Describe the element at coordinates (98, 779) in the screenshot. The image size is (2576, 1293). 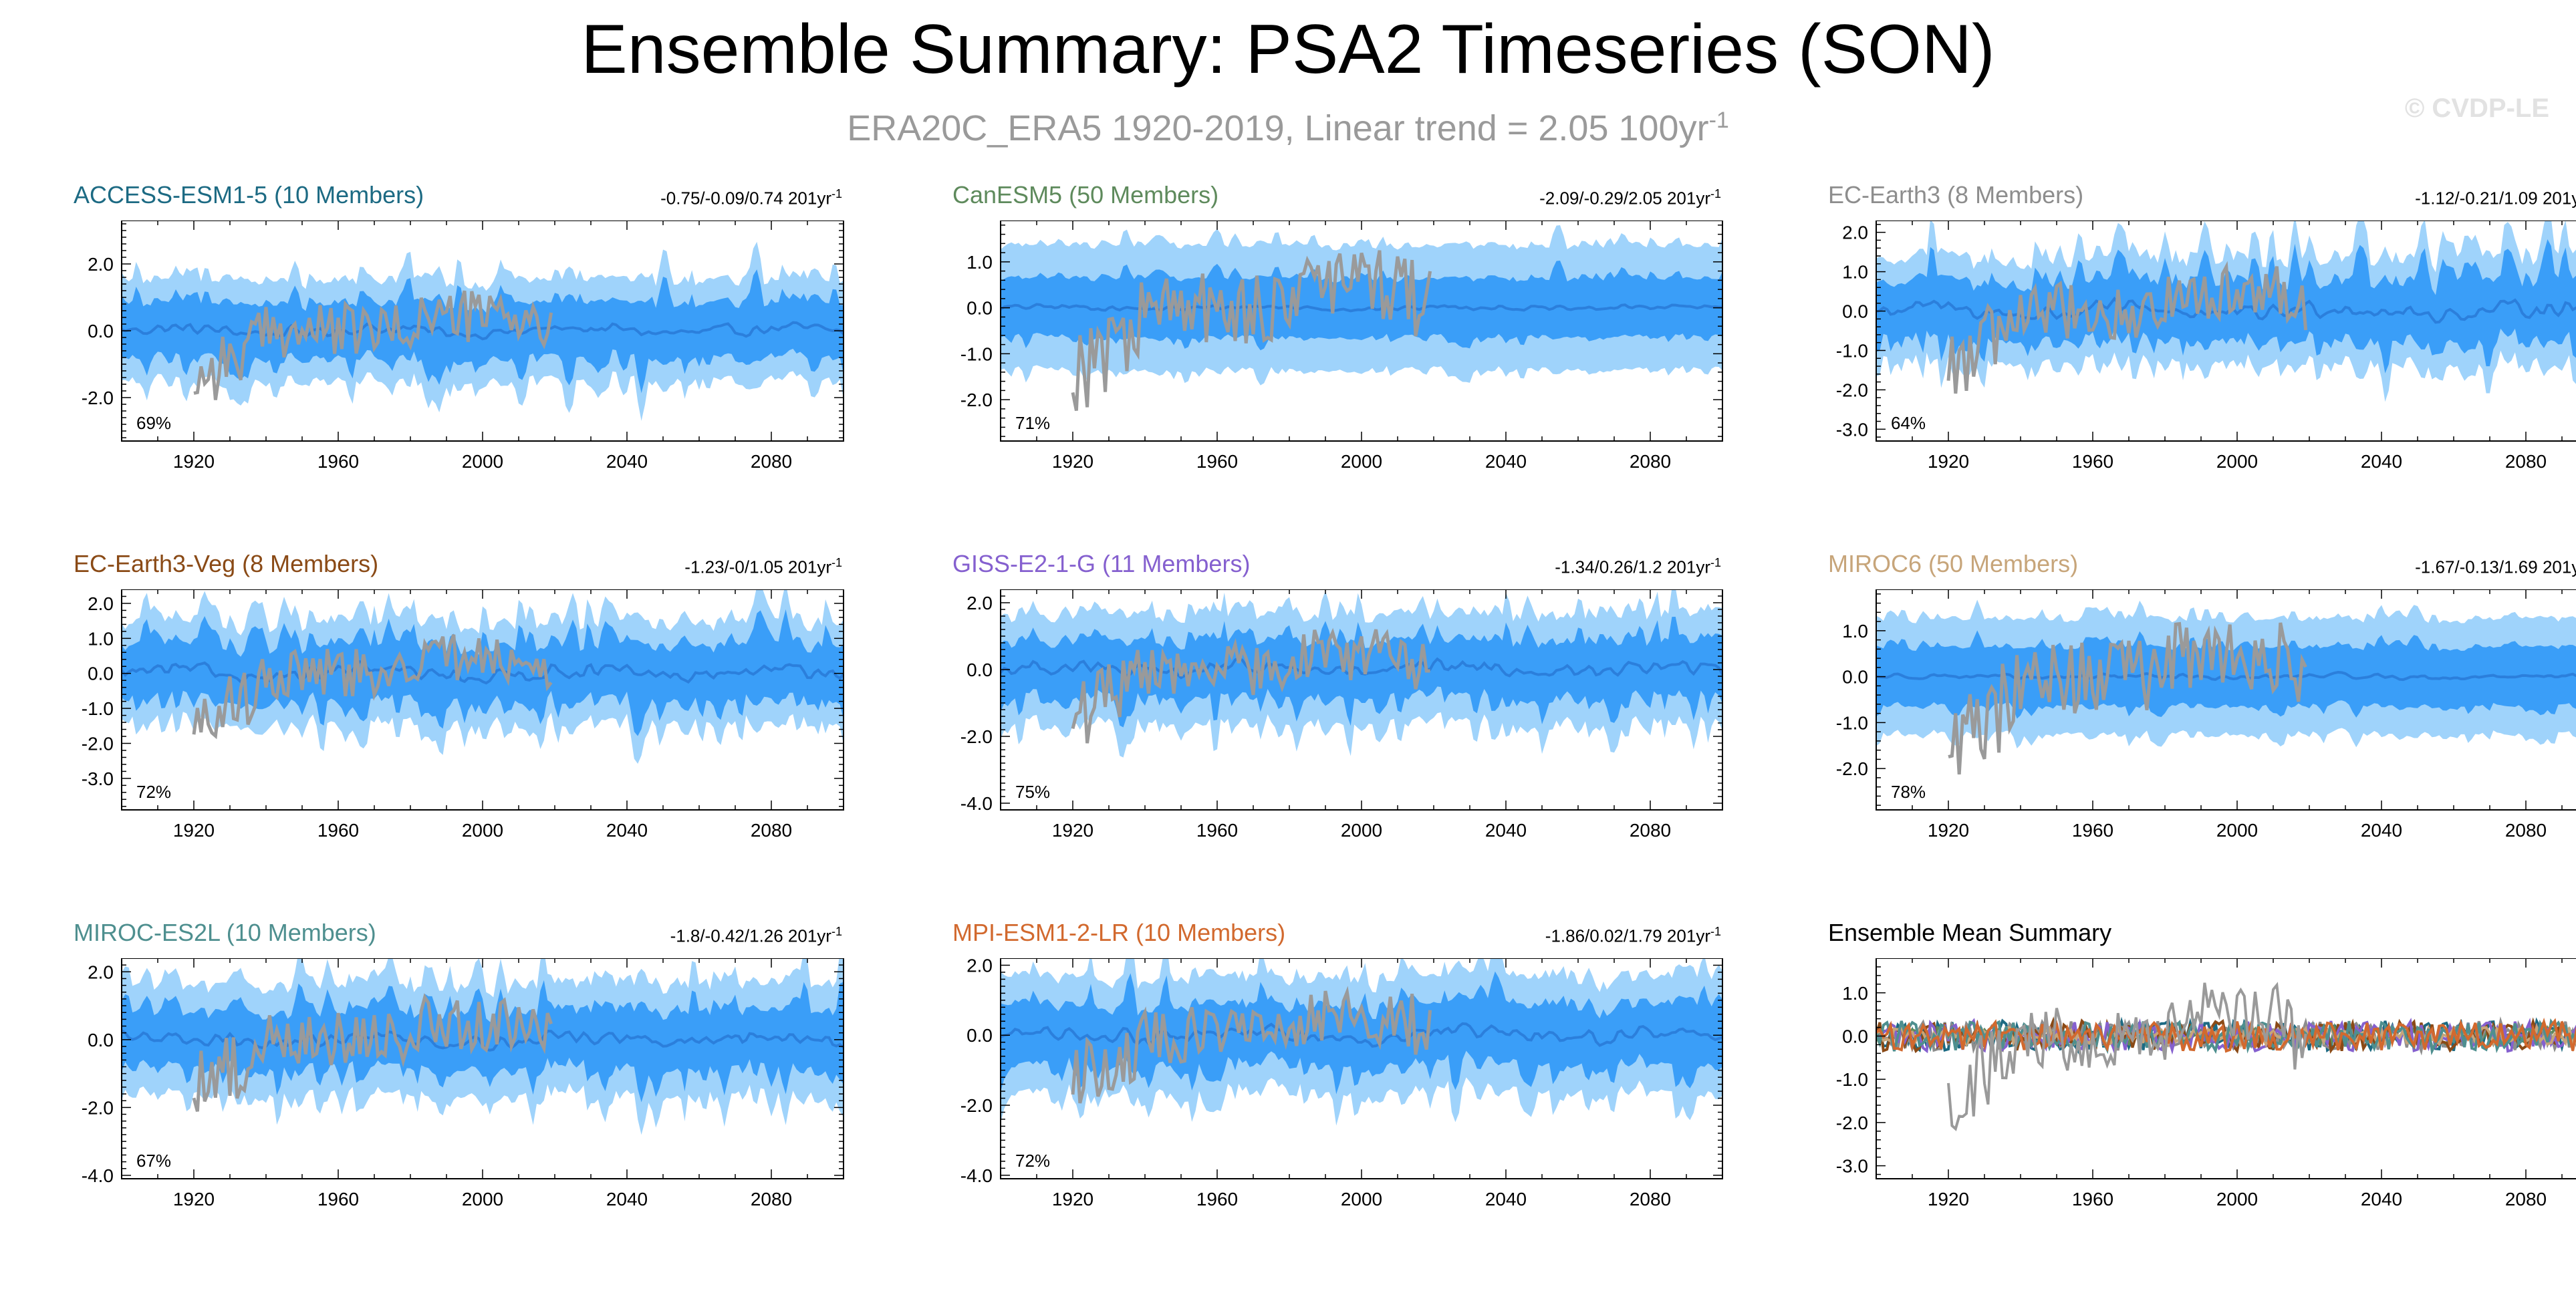
I see `y-tick-label: -3.0` at that location.